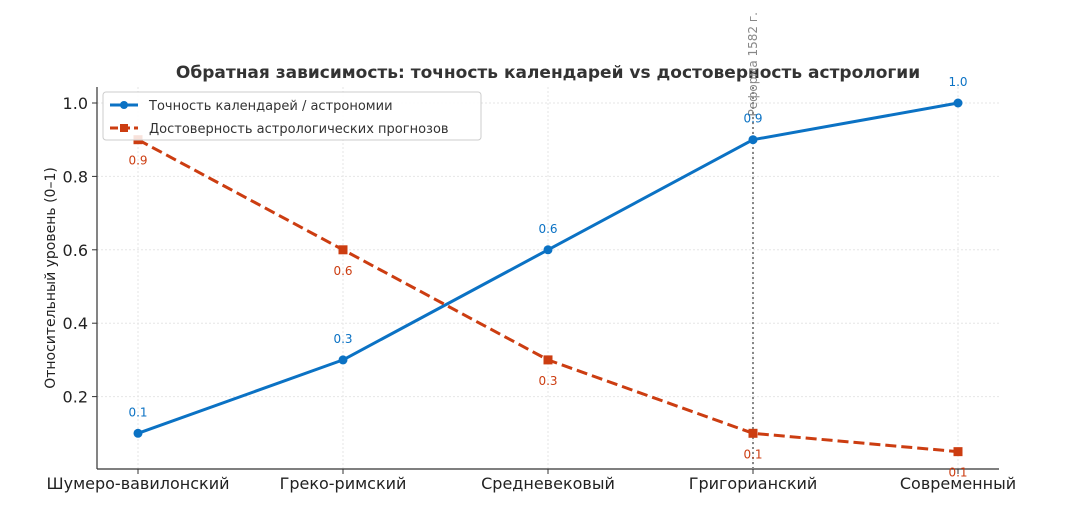 This screenshot has width=1065, height=521. What do you see at coordinates (299, 129) in the screenshot?
I see `legend-label: Достоверность астрологических прогнозов` at bounding box center [299, 129].